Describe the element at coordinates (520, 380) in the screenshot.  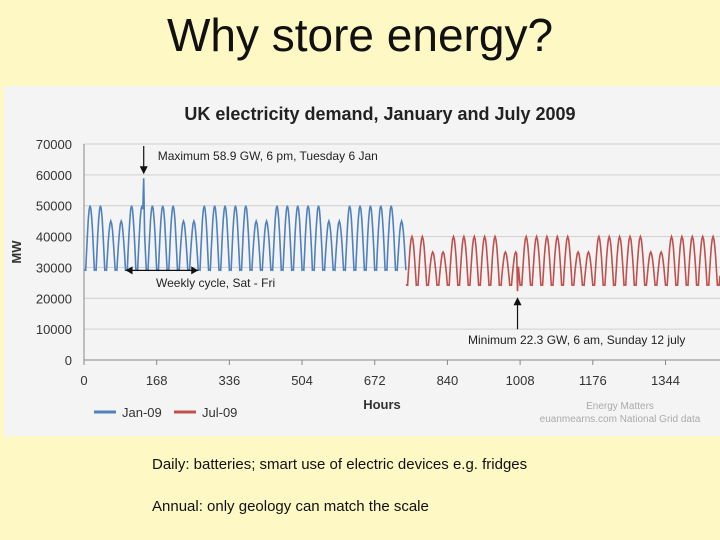
I see `x-tick-label: 1008` at that location.